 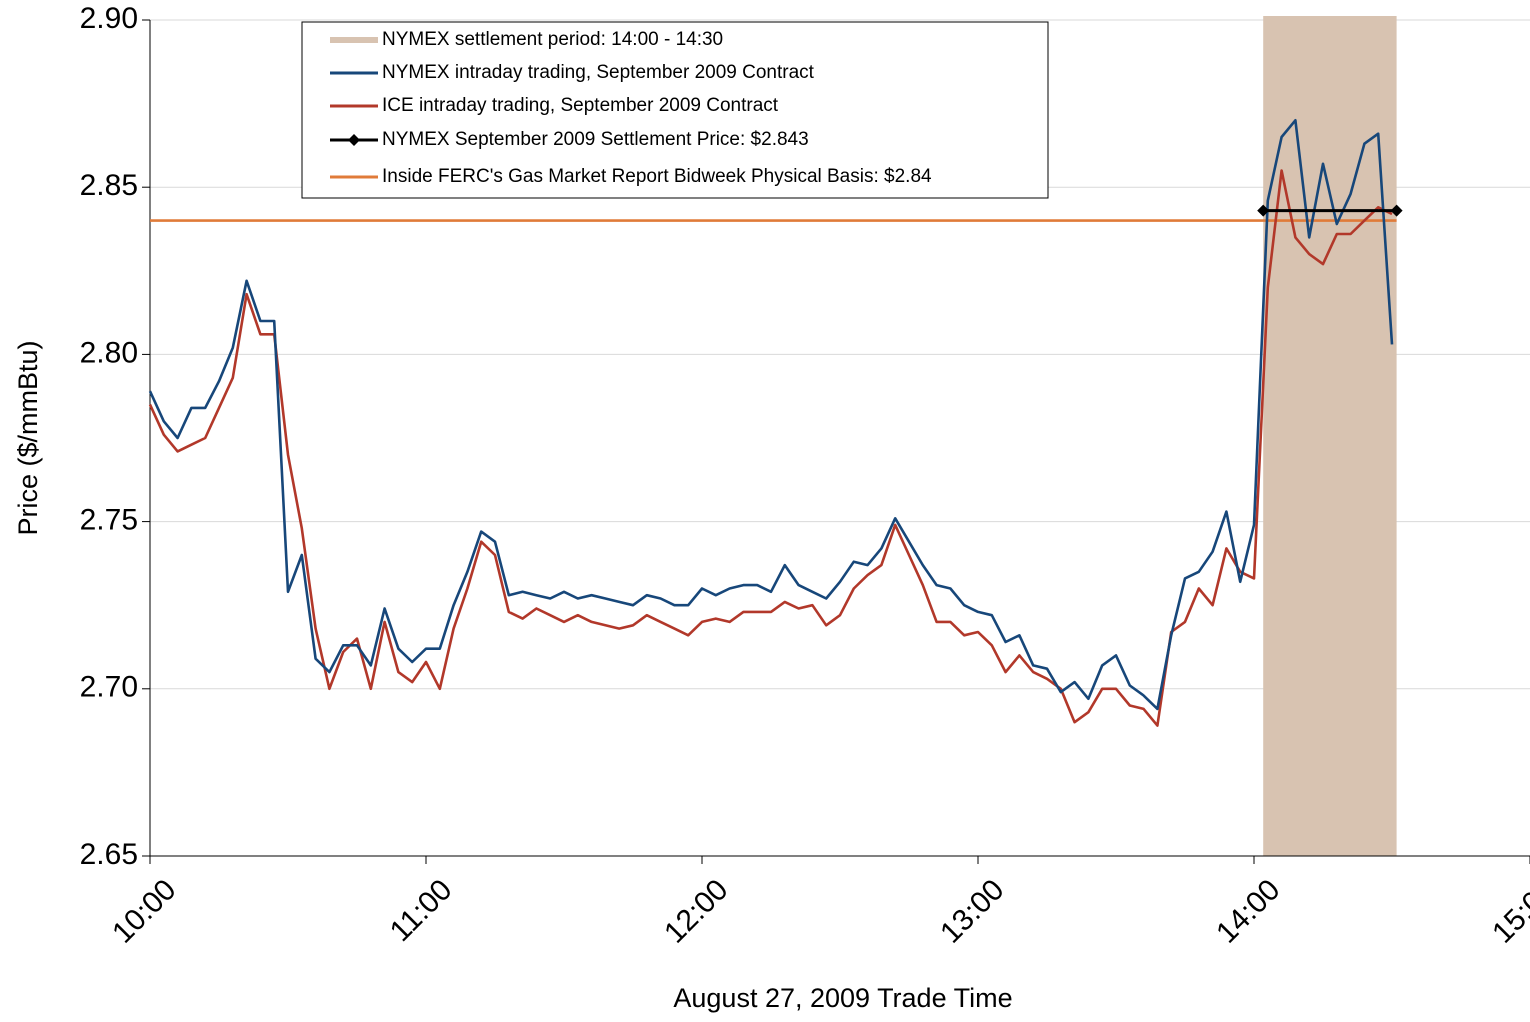 I want to click on x-tick-label: 15:00, so click(x=1508, y=911).